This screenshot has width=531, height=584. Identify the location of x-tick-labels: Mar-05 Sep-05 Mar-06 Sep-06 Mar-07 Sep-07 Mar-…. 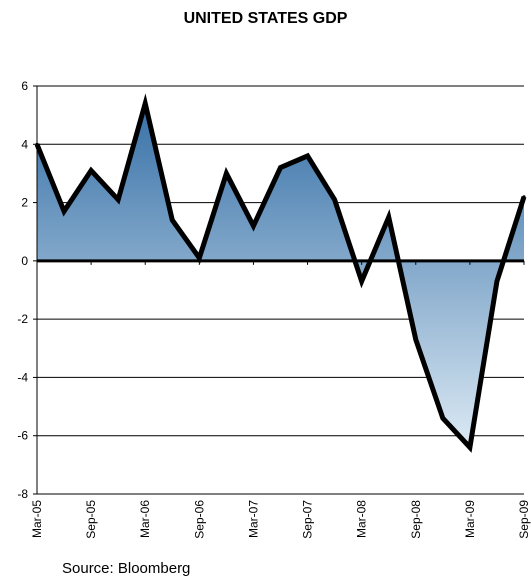
(280, 519).